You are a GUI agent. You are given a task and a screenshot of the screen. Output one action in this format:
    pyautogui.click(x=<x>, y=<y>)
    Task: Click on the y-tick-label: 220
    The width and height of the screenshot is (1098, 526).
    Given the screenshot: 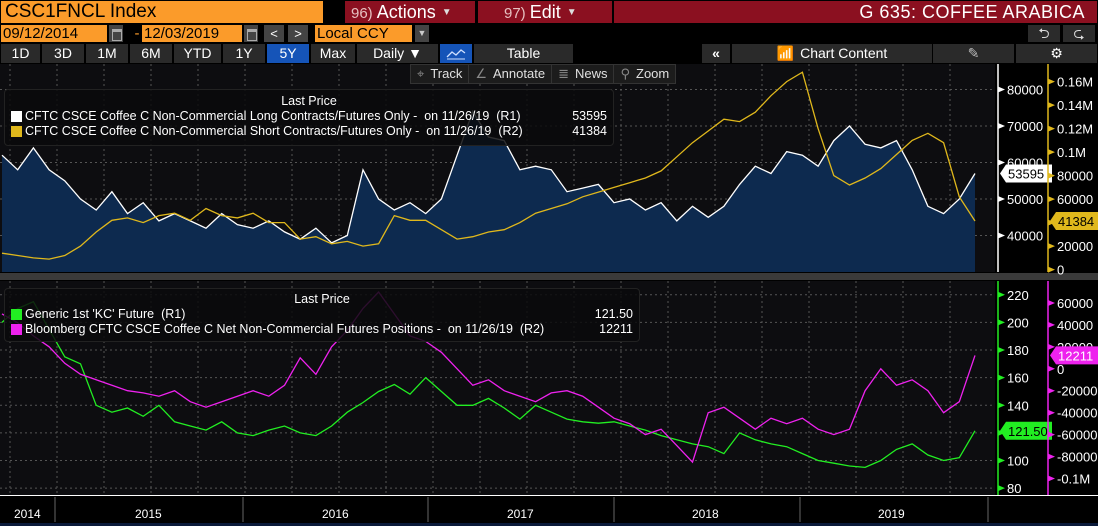 What is the action you would take?
    pyautogui.click(x=1018, y=295)
    